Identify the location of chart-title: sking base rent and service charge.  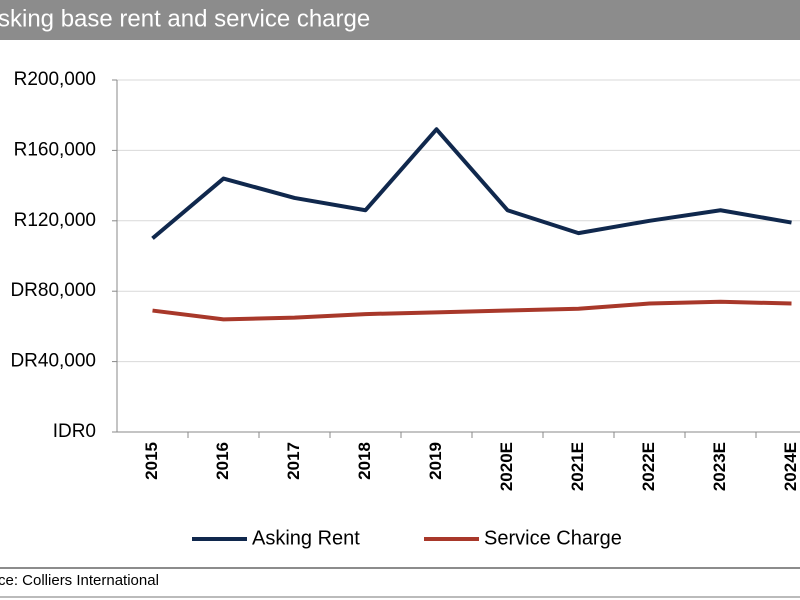
(185, 18).